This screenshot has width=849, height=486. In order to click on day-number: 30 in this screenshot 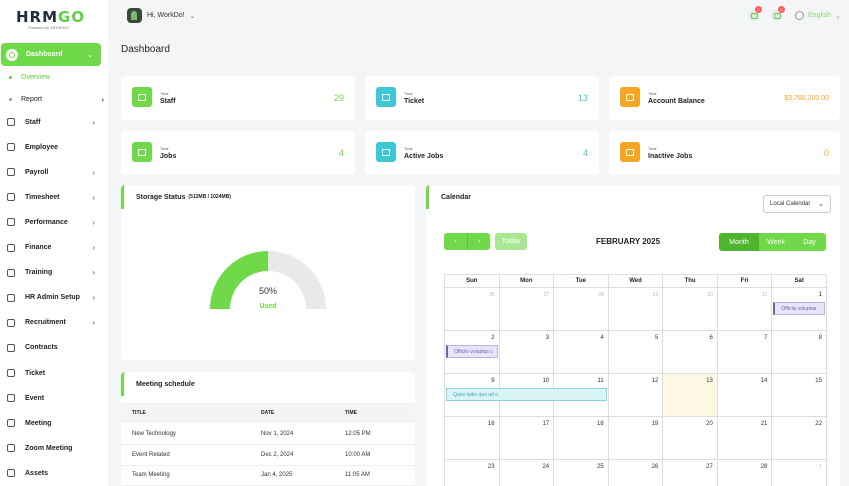, I will do `click(710, 295)`.